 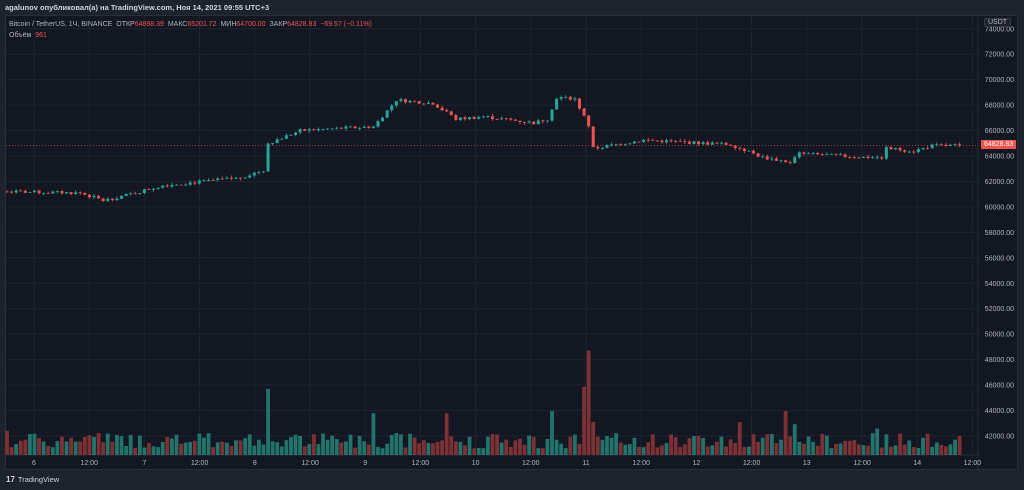 What do you see at coordinates (125, 24) in the screenshot?
I see `open-label: ОТКР` at bounding box center [125, 24].